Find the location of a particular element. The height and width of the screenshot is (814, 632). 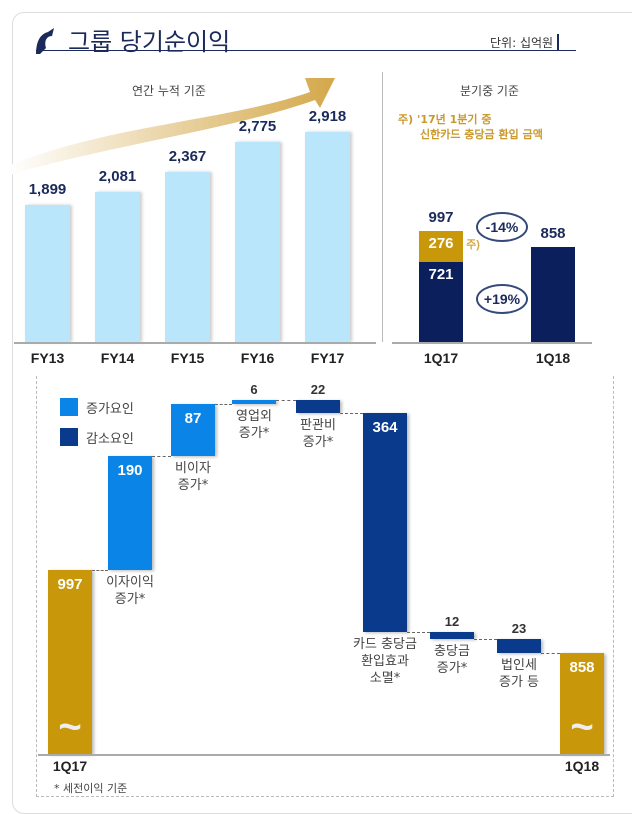

annual-category-label: FY13 is located at coordinates (47, 358).